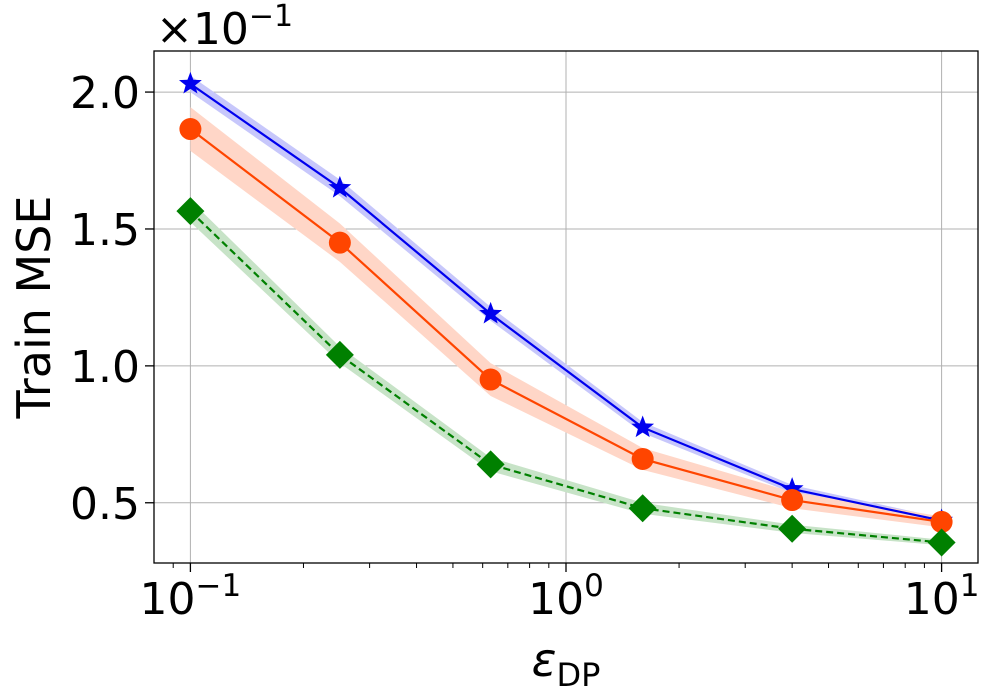 The image size is (996, 689). Describe the element at coordinates (34, 308) in the screenshot. I see `y-axis-label: Train MSE` at that location.